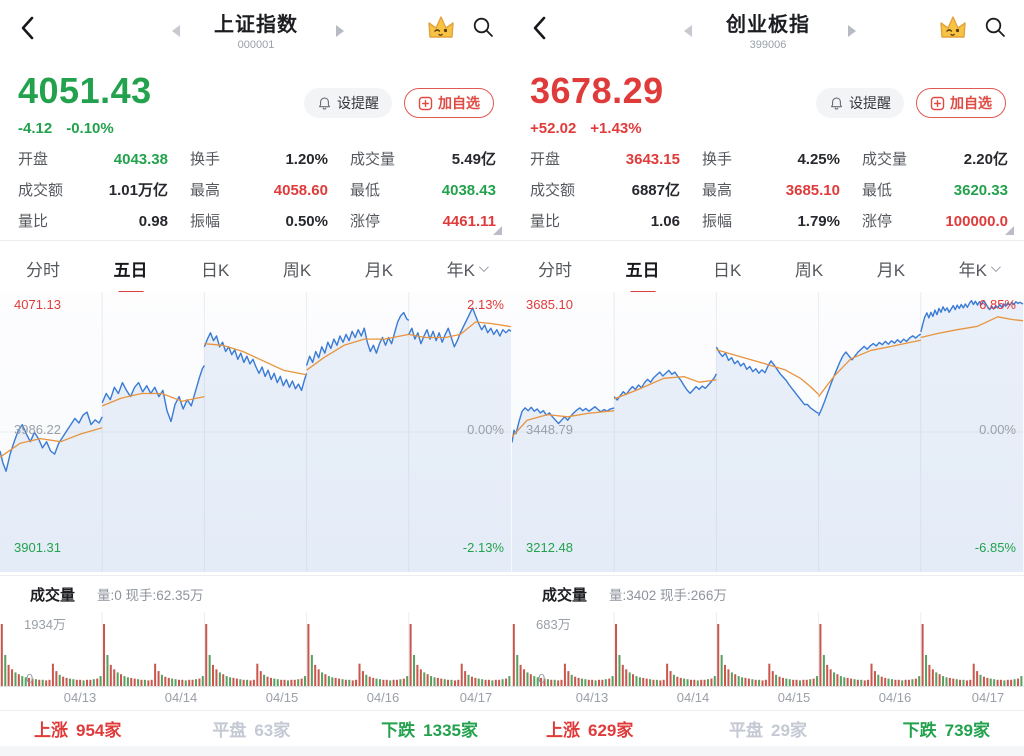 The width and height of the screenshot is (1024, 756). I want to click on stat-value: 4461.11, so click(469, 221).